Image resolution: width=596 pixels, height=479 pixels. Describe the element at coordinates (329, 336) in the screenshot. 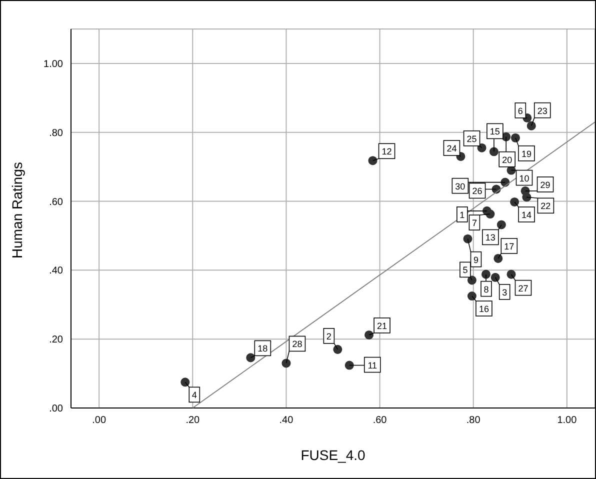

I see `annotation: 2` at that location.